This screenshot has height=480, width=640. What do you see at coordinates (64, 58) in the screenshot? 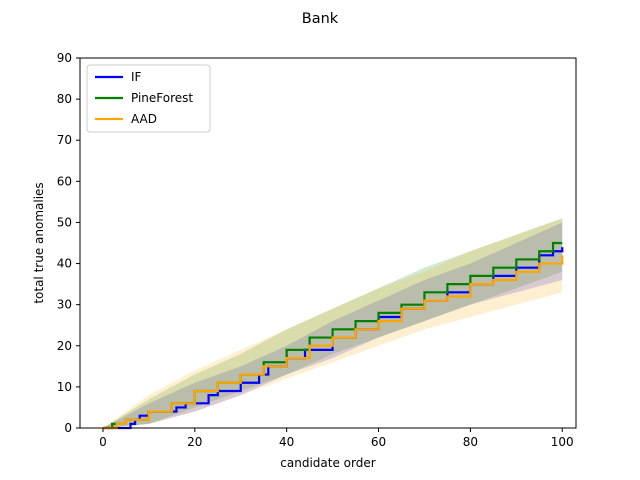
I see `y-tick-label: 90` at bounding box center [64, 58].